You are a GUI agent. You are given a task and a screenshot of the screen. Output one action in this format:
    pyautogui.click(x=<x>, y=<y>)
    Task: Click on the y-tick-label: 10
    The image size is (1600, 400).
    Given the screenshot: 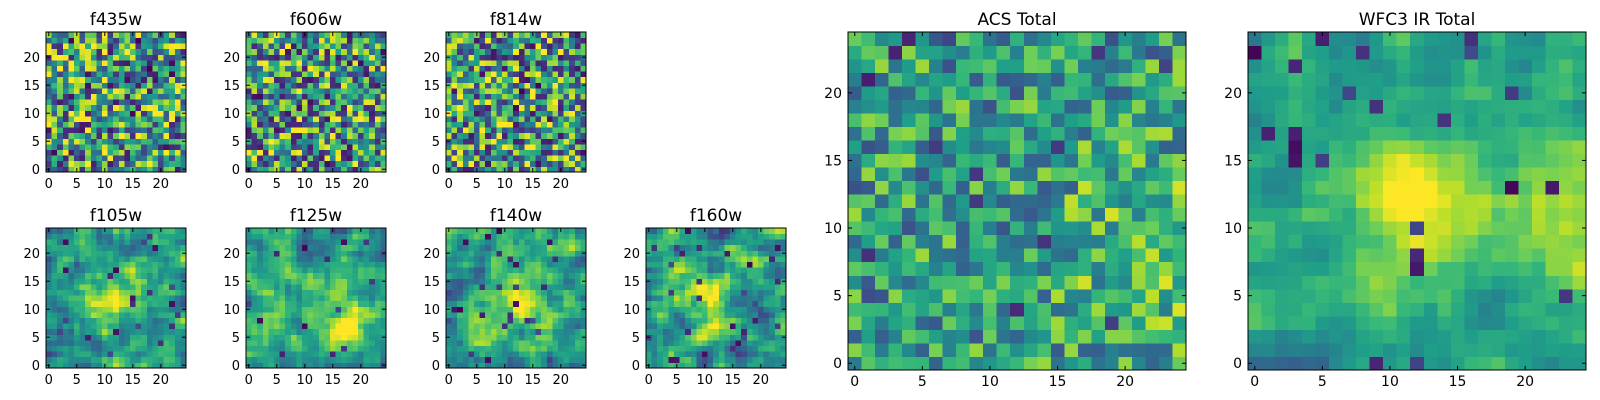 What is the action you would take?
    pyautogui.click(x=31, y=114)
    